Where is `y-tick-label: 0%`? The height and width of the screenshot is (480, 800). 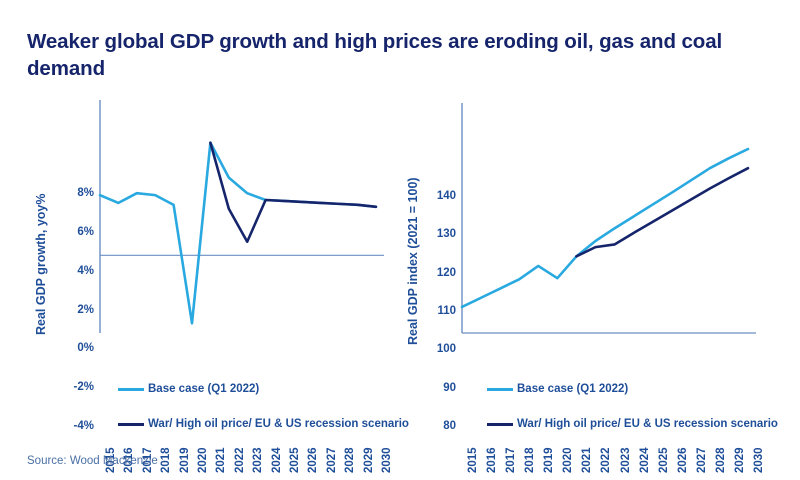 y-tick-label: 0% is located at coordinates (85, 348).